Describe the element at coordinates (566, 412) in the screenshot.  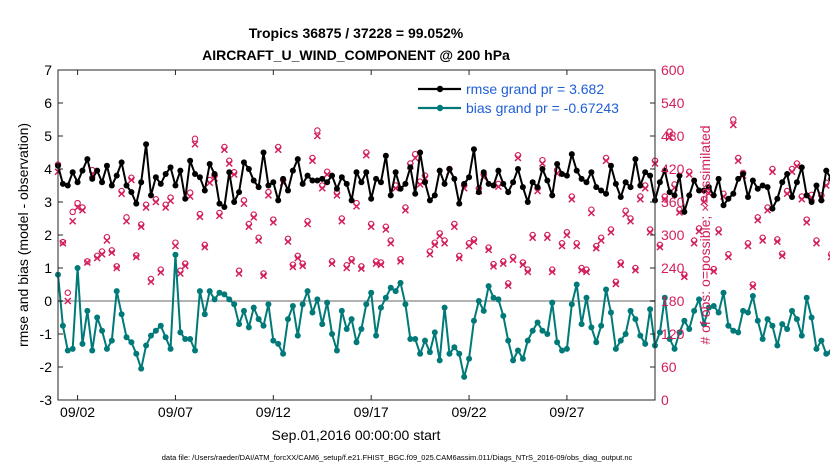
I see `x-tick-label: 09/27` at that location.